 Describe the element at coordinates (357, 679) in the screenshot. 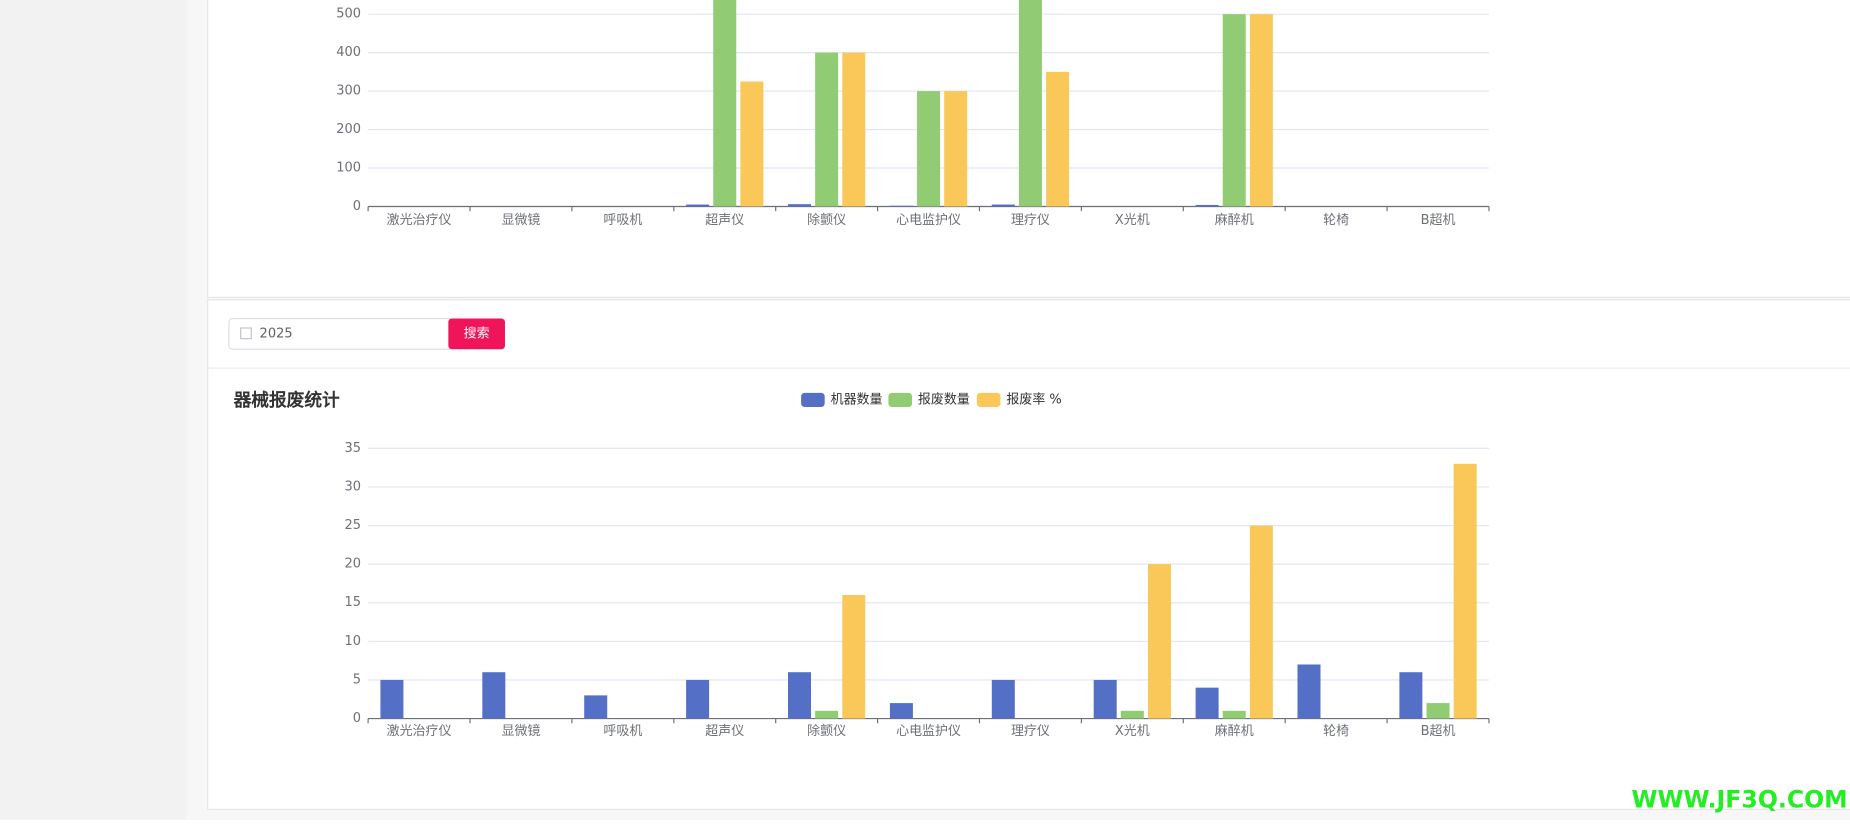

I see `y-tick-label: 5` at that location.